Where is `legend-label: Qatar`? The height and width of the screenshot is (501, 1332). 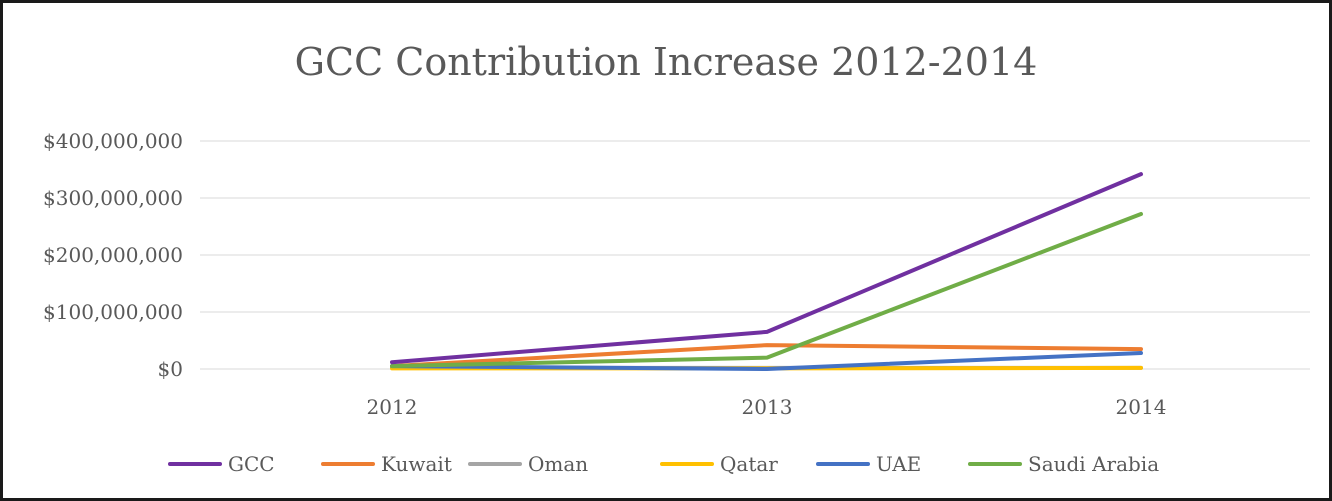 legend-label: Qatar is located at coordinates (749, 464).